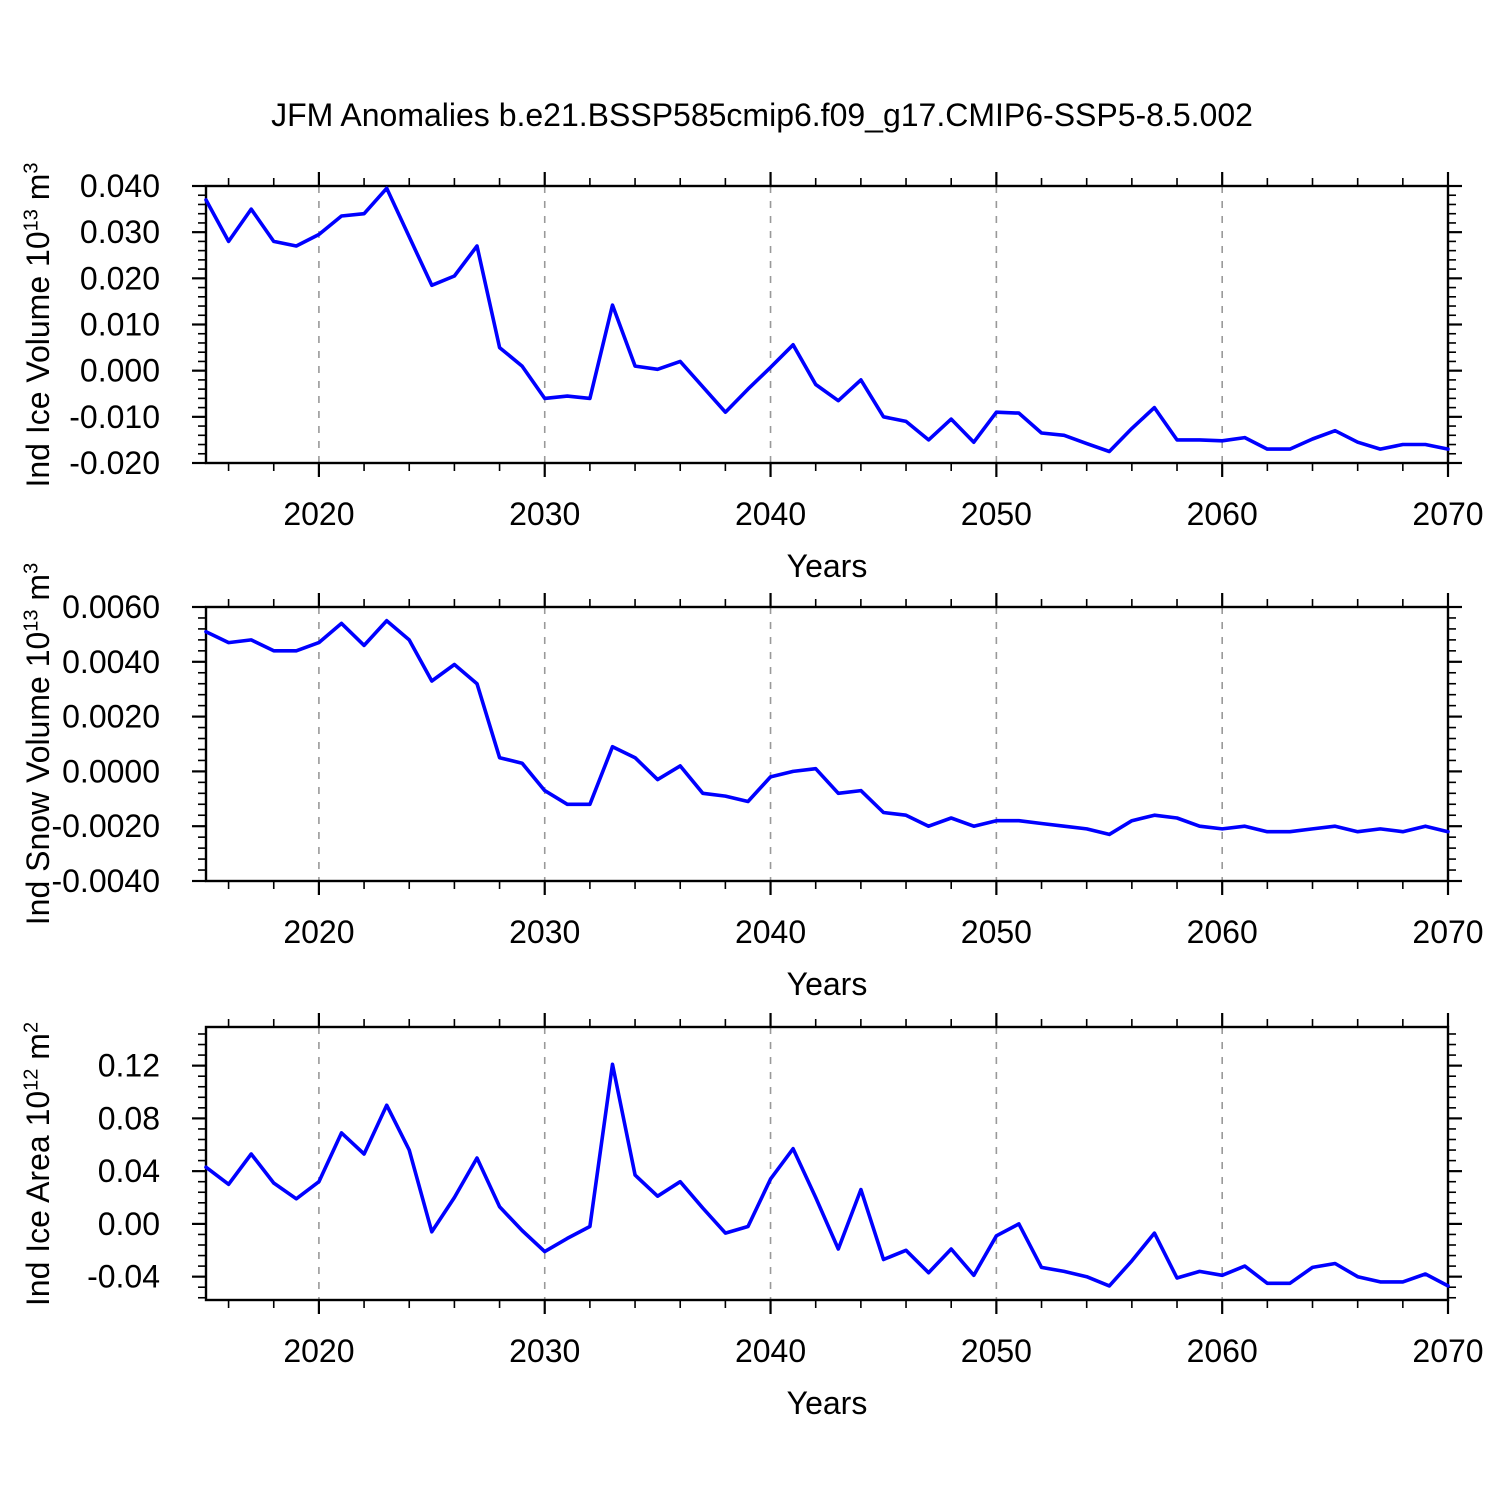  I want to click on y-tick-label: 0.010, so click(120, 325).